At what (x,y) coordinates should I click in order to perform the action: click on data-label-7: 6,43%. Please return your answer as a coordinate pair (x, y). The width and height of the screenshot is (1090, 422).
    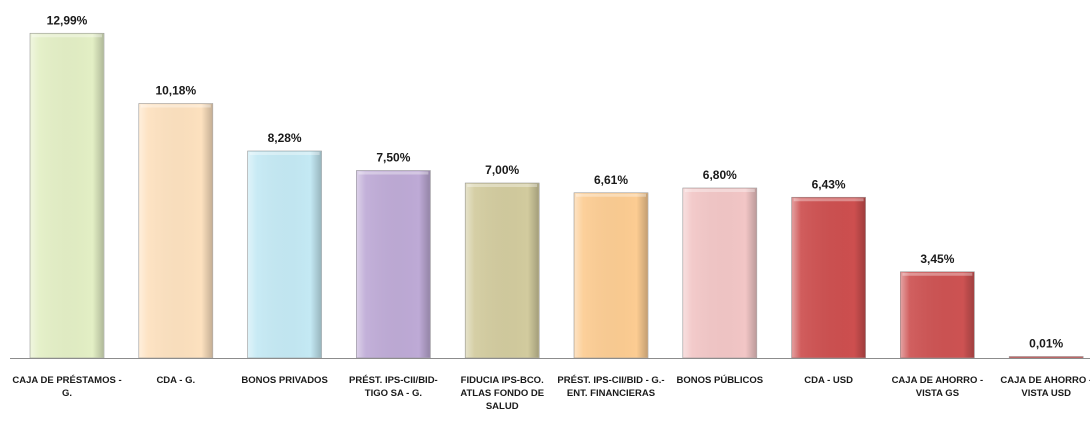
    Looking at the image, I should click on (829, 184).